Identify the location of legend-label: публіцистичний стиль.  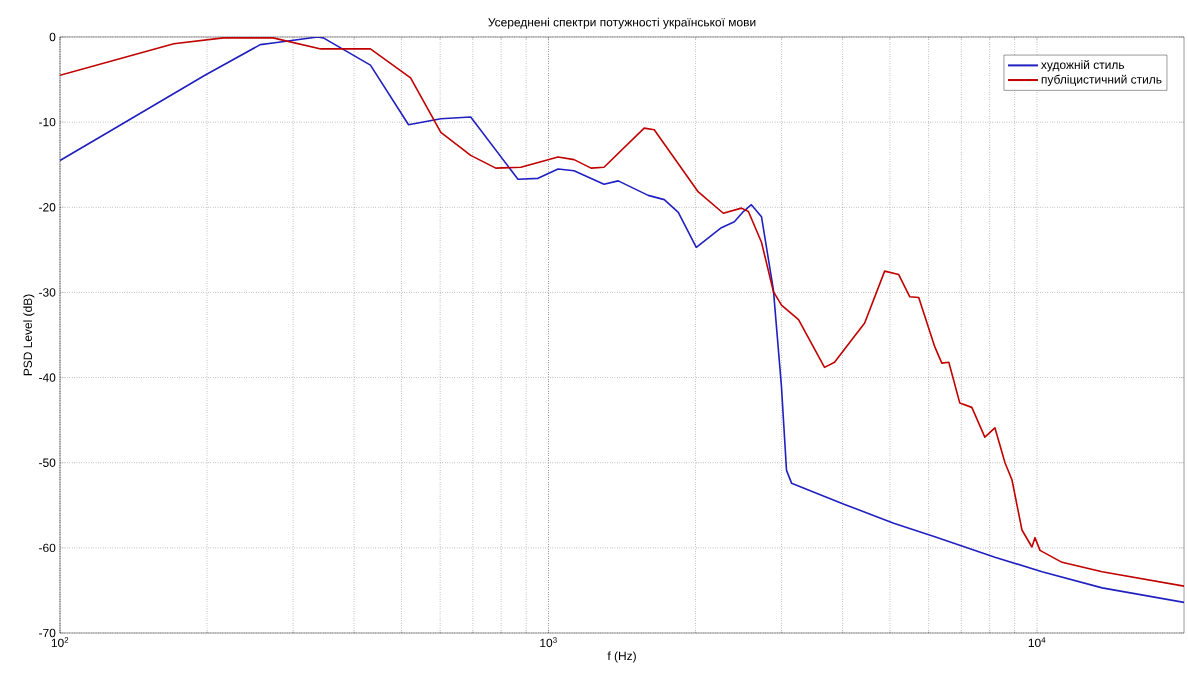
(1101, 80).